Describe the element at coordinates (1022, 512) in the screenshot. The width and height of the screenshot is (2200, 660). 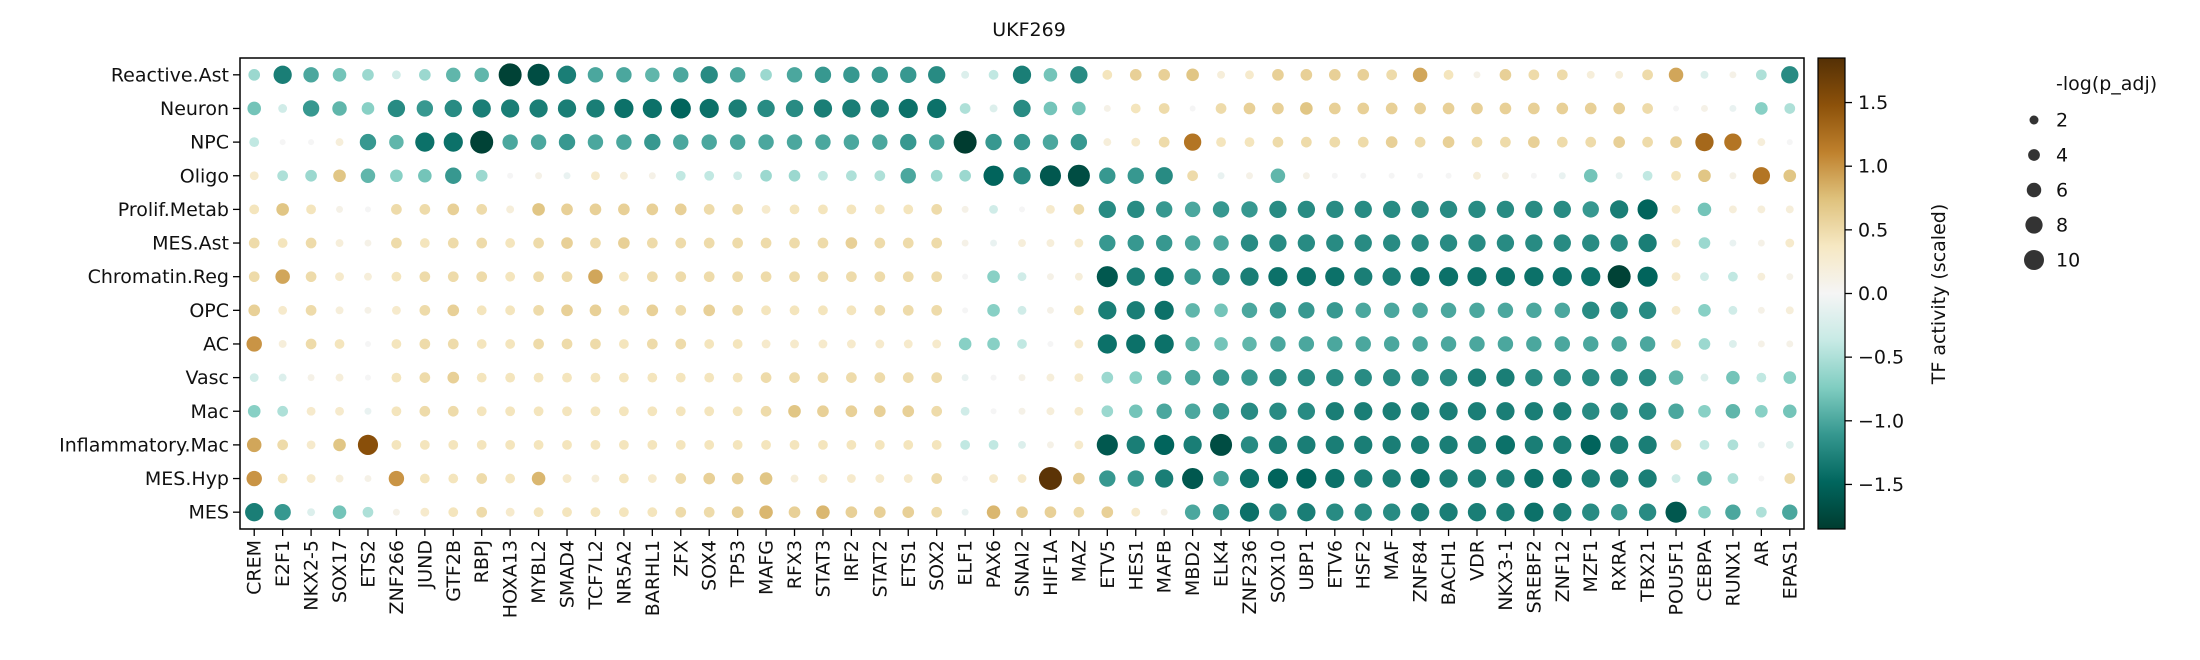
I see `dot-MES-SNAI2` at that location.